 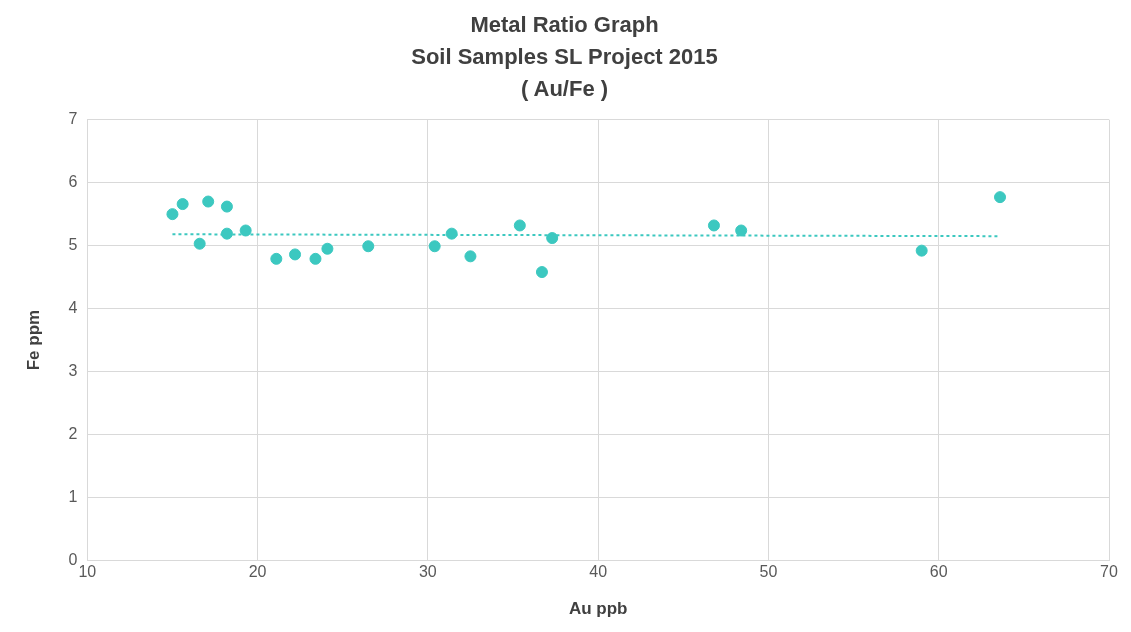 I want to click on y-tick-label: 7, so click(x=73, y=119).